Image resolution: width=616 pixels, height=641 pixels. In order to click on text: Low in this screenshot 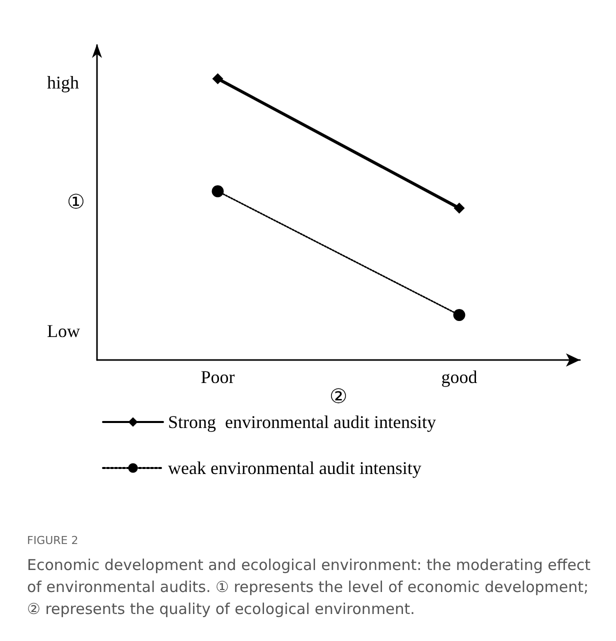, I will do `click(63, 331)`.